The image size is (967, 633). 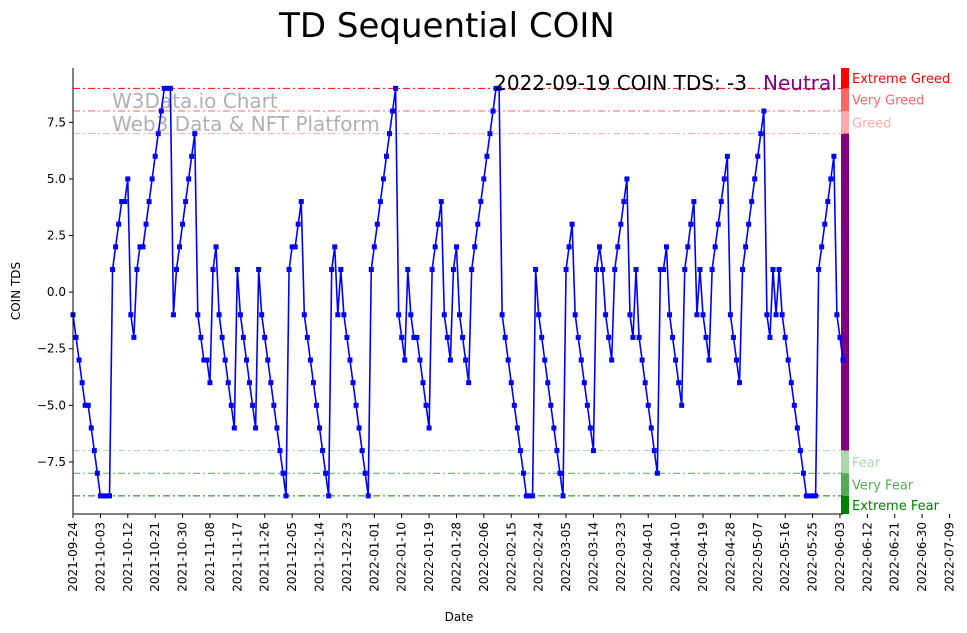 What do you see at coordinates (459, 617) in the screenshot?
I see `x-axis-label: Date` at bounding box center [459, 617].